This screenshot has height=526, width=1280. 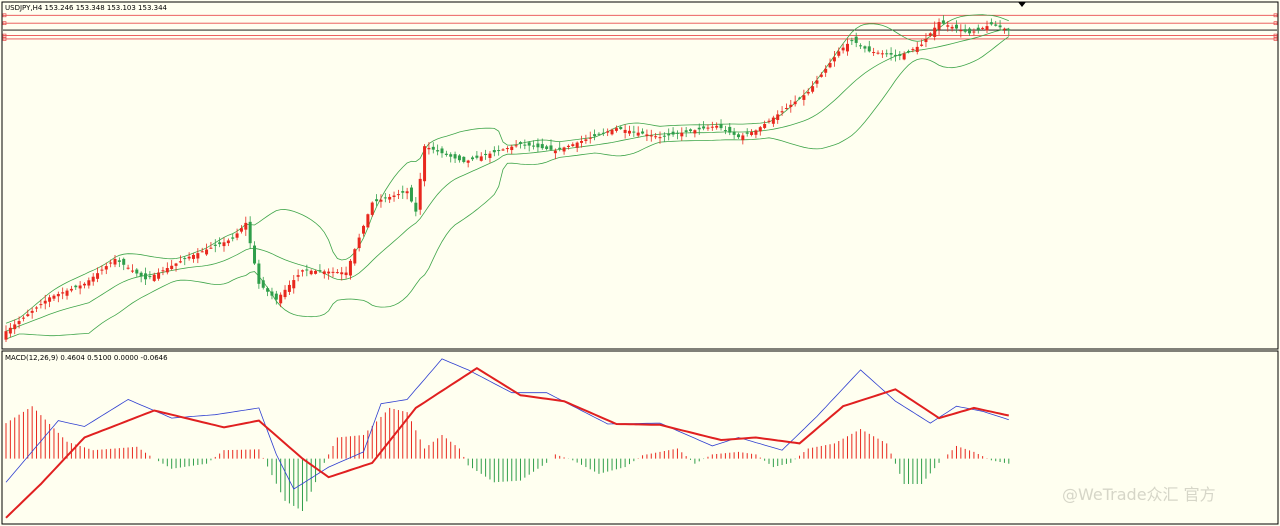 What do you see at coordinates (1275, 15) in the screenshot?
I see `level-handle-right` at bounding box center [1275, 15].